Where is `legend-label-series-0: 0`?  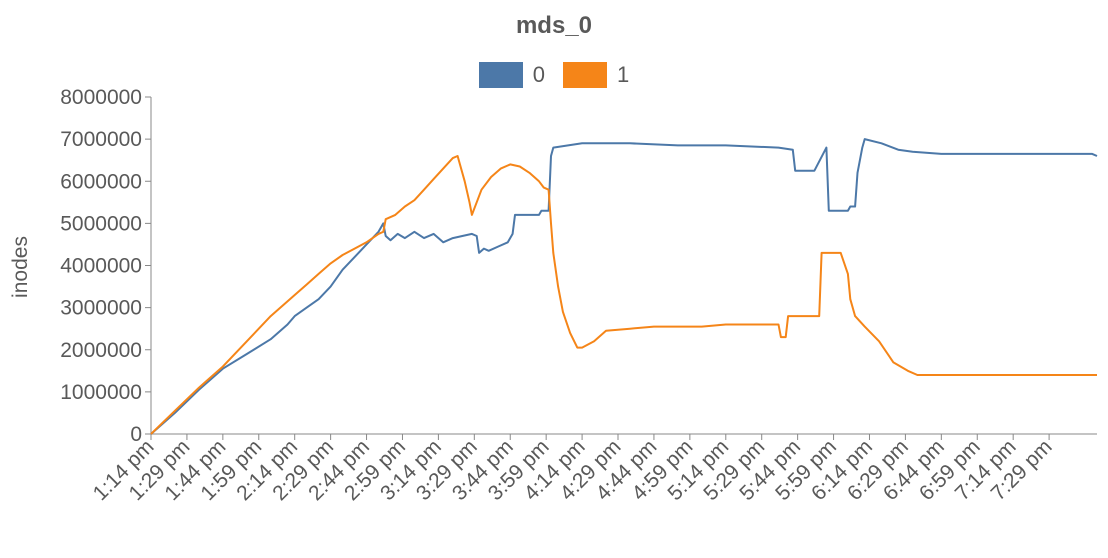
legend-label-series-0: 0 is located at coordinates (538, 74).